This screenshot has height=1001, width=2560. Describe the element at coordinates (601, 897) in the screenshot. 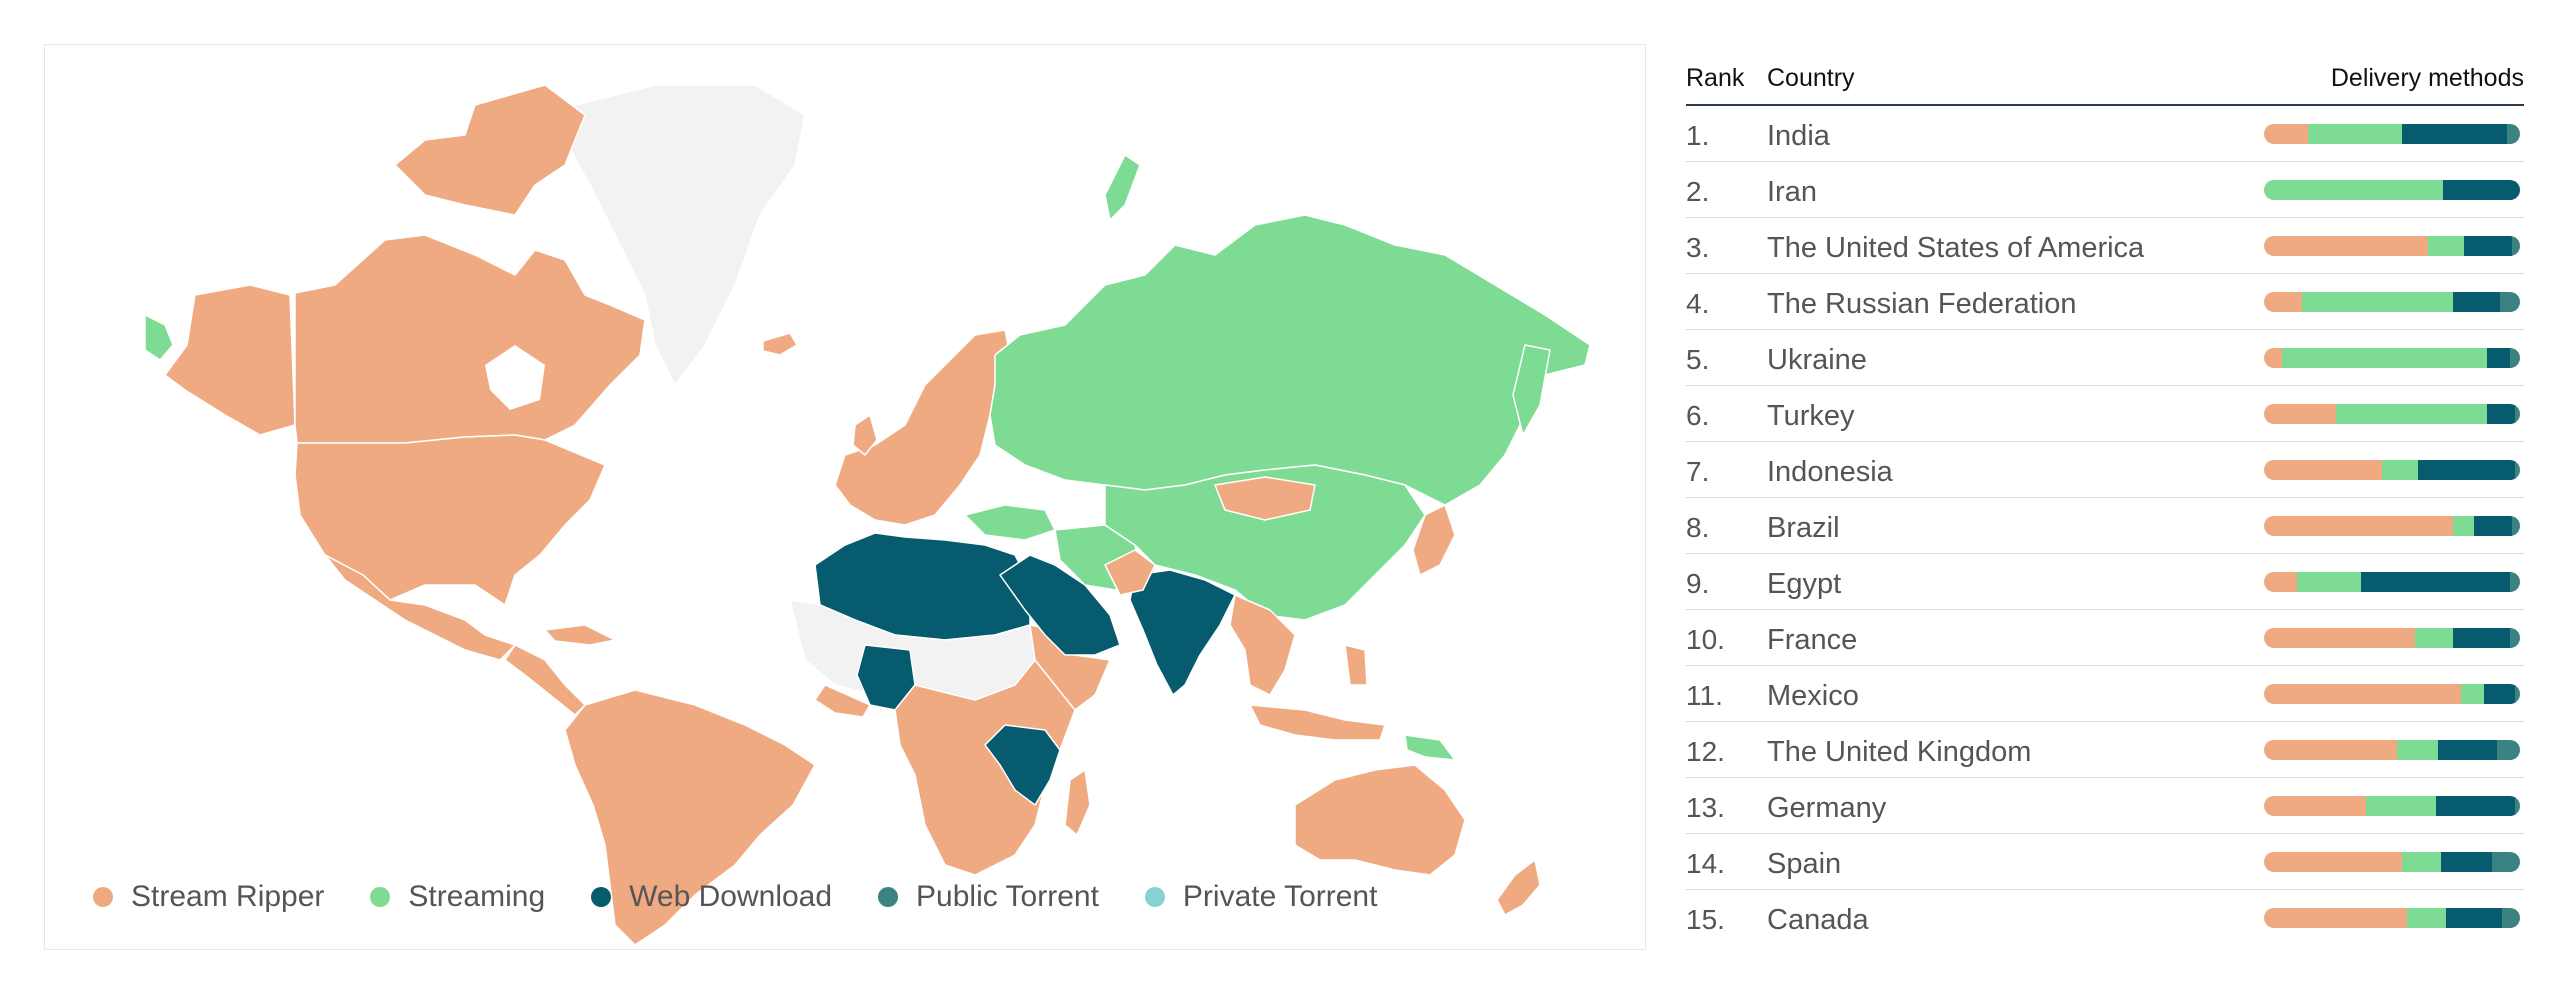

I see `legend-dot-icon` at that location.